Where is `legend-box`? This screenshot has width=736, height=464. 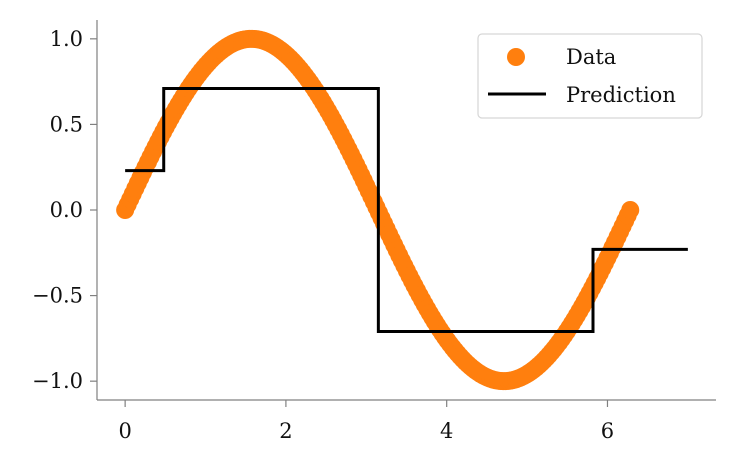 legend-box is located at coordinates (590, 76).